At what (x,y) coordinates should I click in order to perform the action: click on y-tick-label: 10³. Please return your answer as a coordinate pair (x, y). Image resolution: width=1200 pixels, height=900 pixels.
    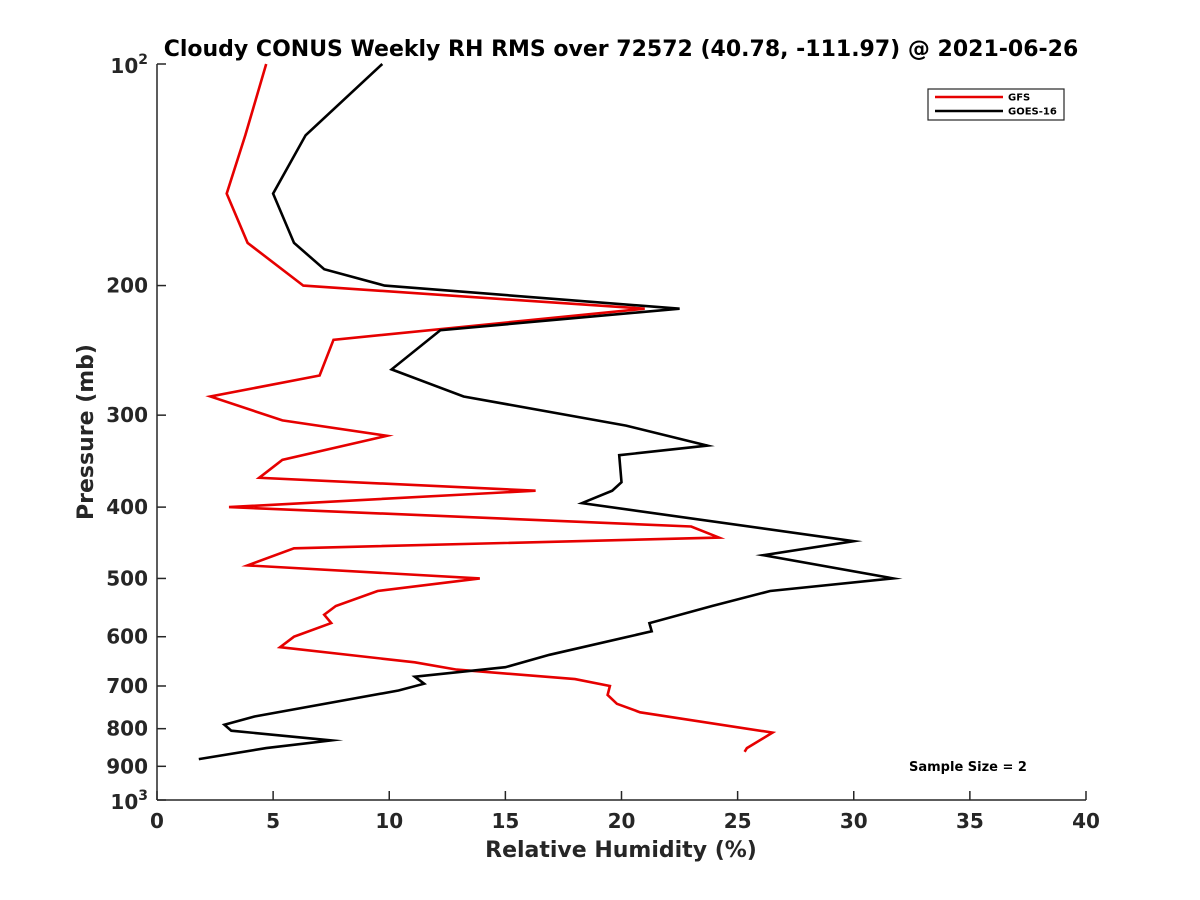
    Looking at the image, I should click on (129, 801).